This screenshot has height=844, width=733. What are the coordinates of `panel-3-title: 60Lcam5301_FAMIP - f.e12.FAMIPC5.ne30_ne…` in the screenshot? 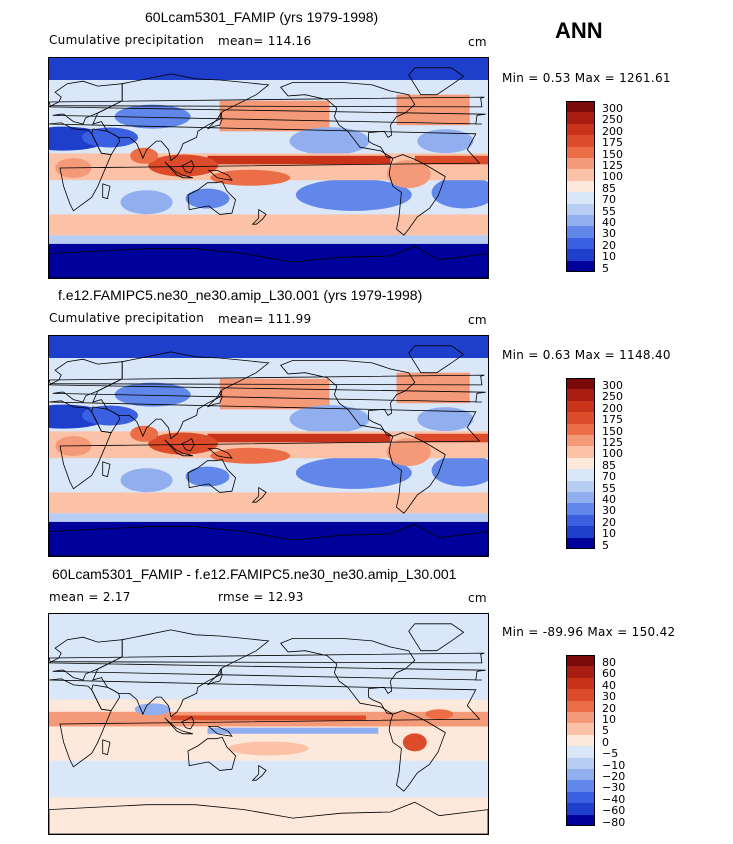 It's located at (254, 574).